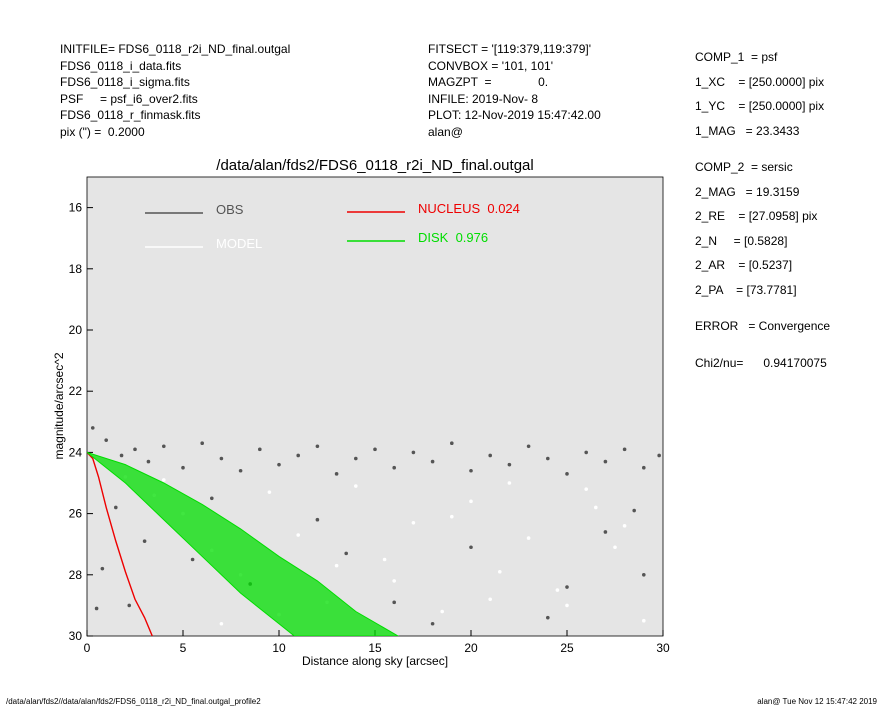 The height and width of the screenshot is (708, 885). I want to click on info-line: 2_AR = [0.5237], so click(744, 265).